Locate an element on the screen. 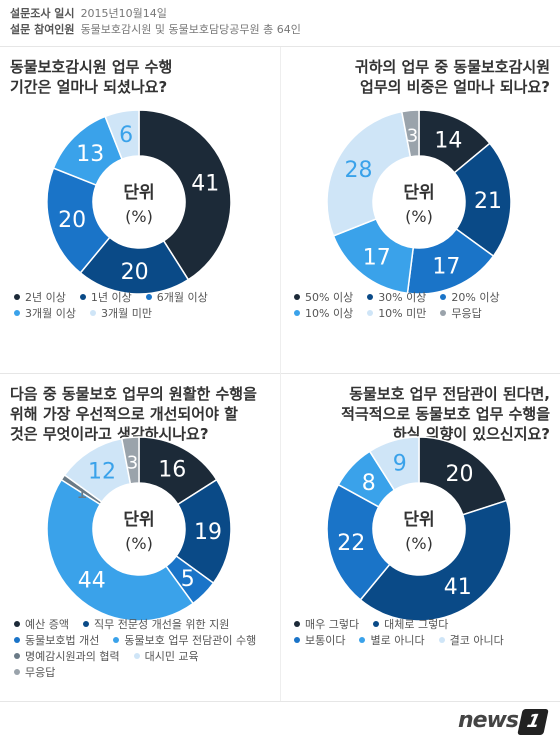  legend-item: 결코 아니다 is located at coordinates (471, 641).